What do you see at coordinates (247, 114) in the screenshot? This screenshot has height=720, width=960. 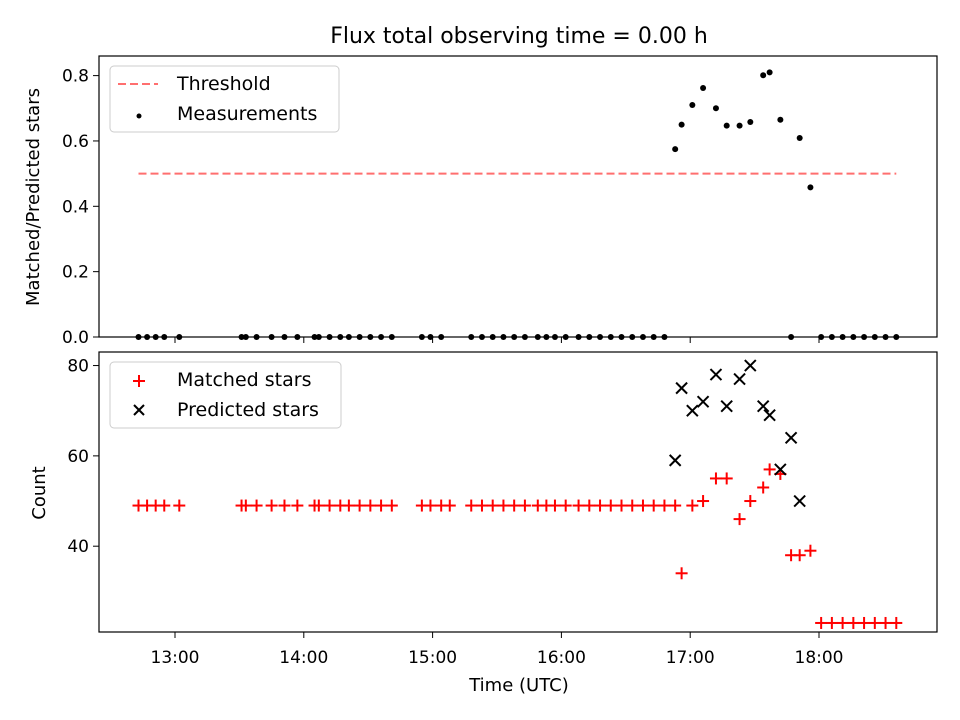 I see `legend-measurements-label: Measurements` at bounding box center [247, 114].